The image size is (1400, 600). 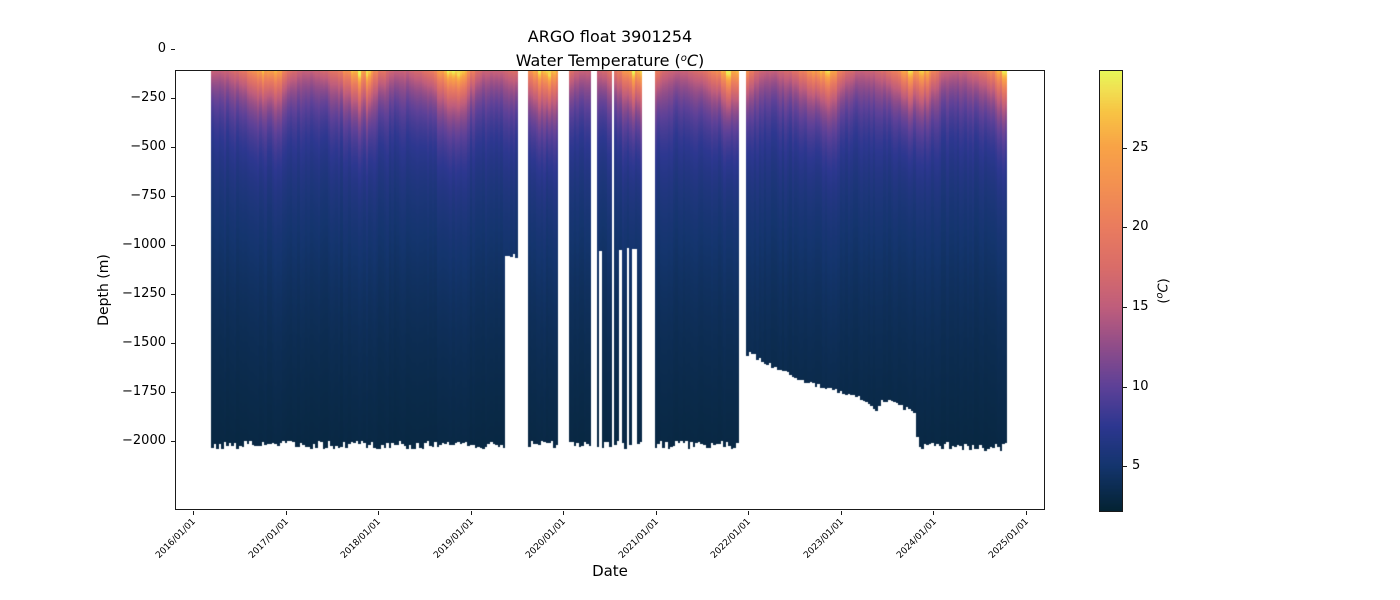 I want to click on x-axis-label: Date, so click(x=610, y=571).